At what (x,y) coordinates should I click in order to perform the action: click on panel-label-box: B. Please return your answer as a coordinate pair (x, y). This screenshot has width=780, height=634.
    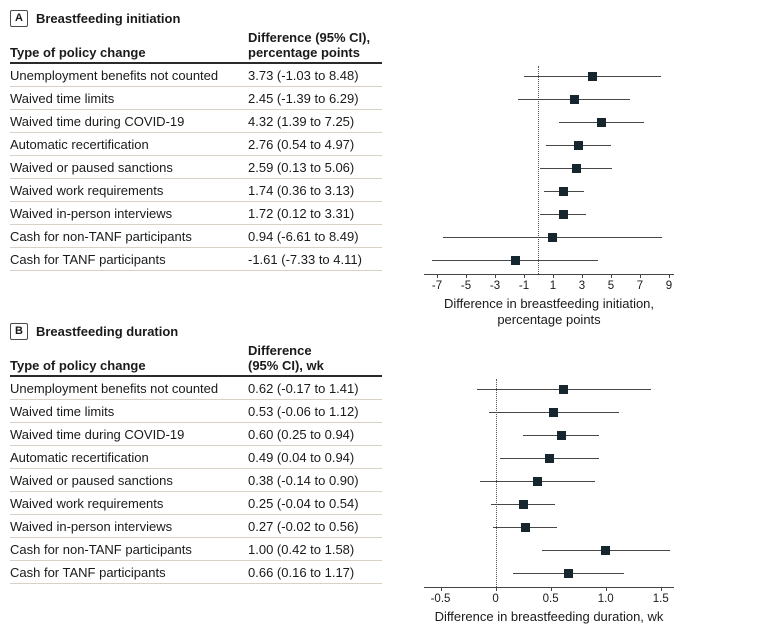
    Looking at the image, I should click on (19, 331).